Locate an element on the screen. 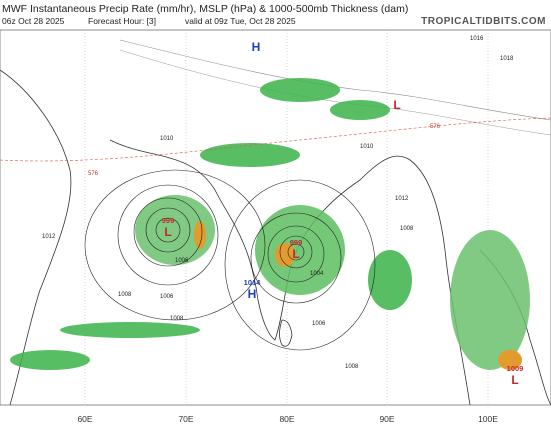 The width and height of the screenshot is (551, 431). valid-time: valid at 09z Tue, Oct 28 2025 is located at coordinates (240, 21).